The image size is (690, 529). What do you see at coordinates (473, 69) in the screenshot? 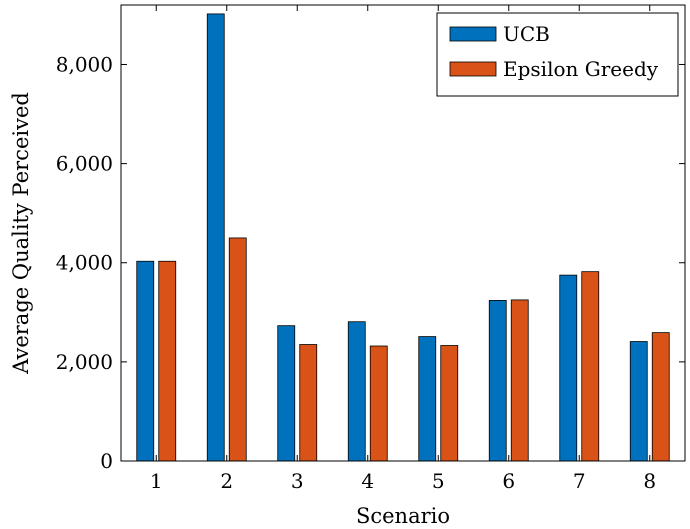
I see `legend-swatch-epsilon-greedy` at bounding box center [473, 69].